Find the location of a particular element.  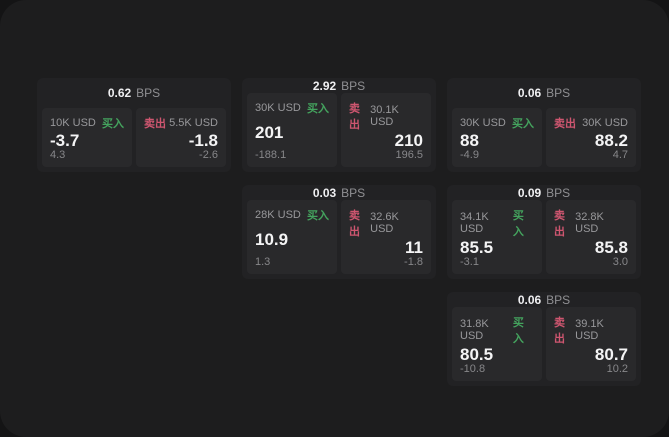

buy-delta: 4.3 is located at coordinates (58, 155).